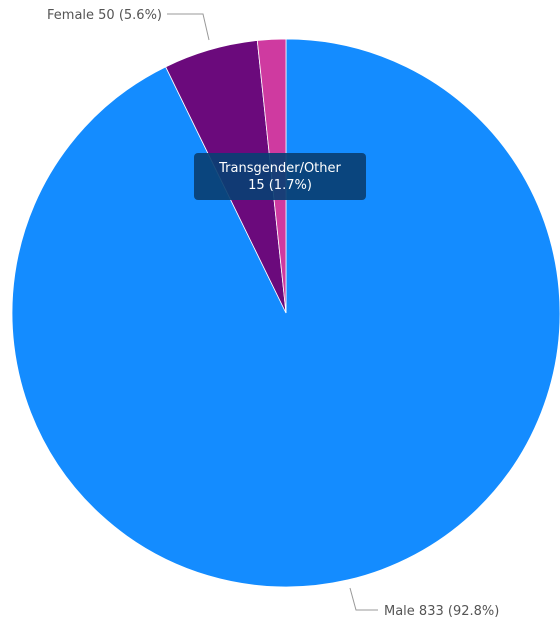 The width and height of the screenshot is (560, 625). Describe the element at coordinates (104, 15) in the screenshot. I see `slice-label-female: Female 50 (5.6%)` at that location.